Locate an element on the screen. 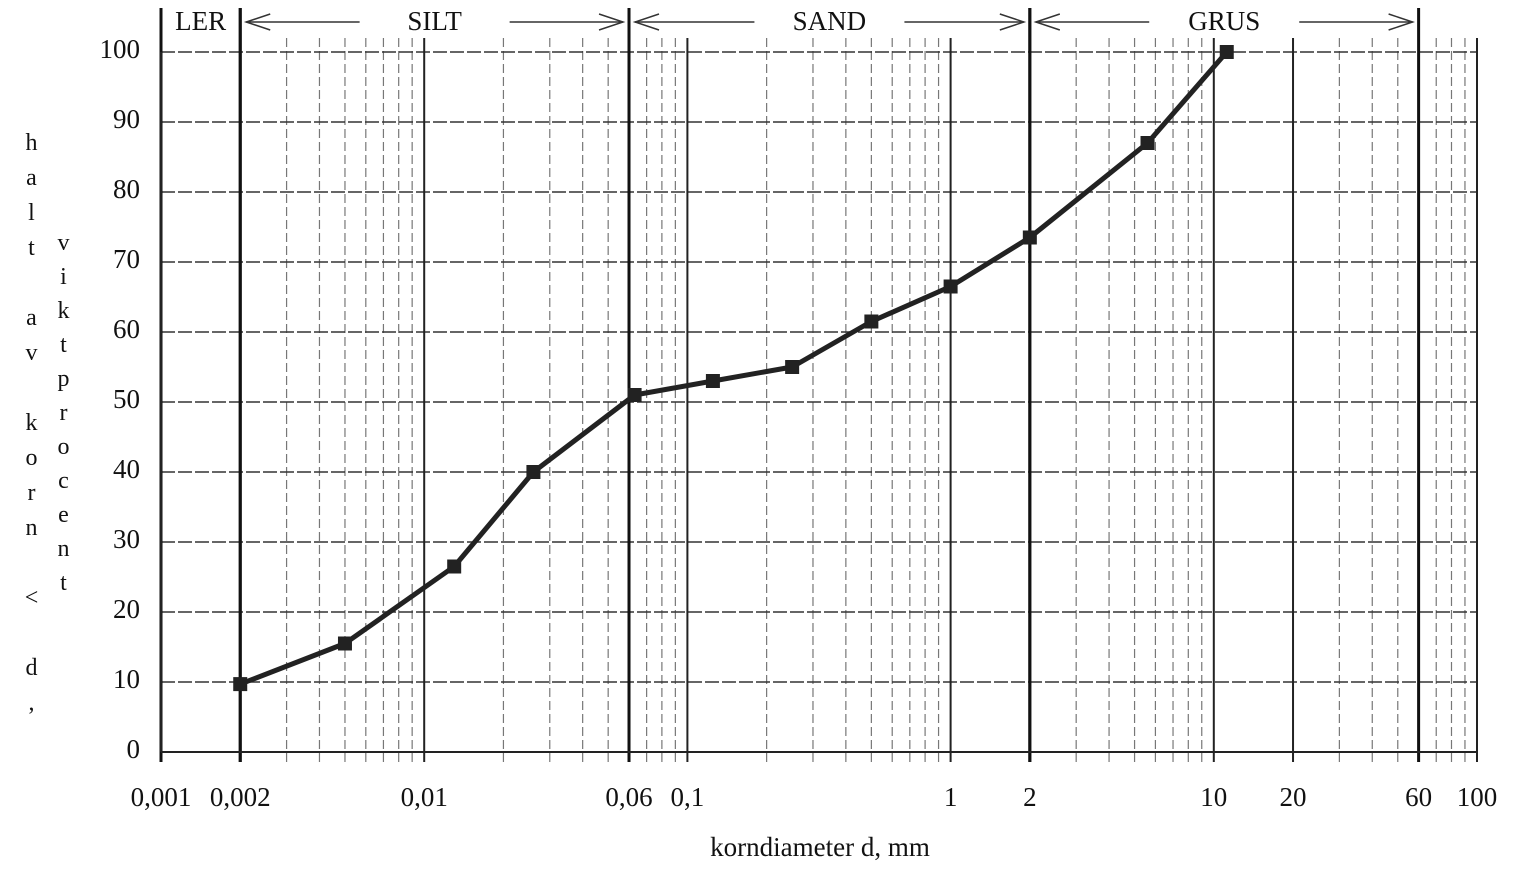 The width and height of the screenshot is (1524, 870). x-tick-label: 20 is located at coordinates (1293, 797).